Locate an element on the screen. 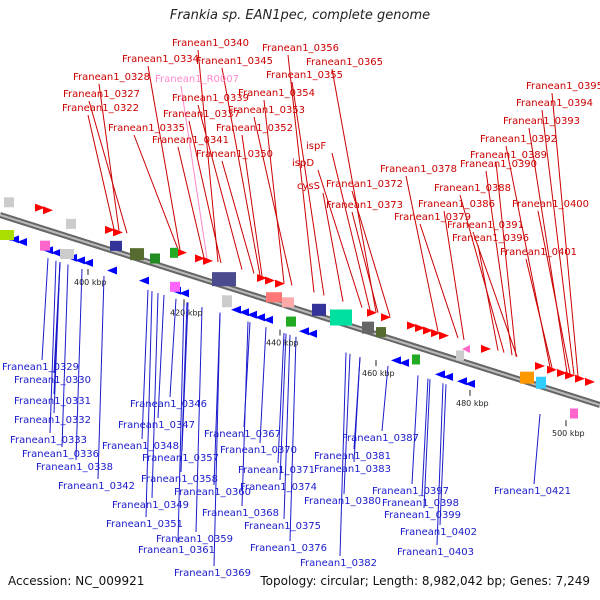  top-gene-label: Franean1_0328 is located at coordinates (111, 77).